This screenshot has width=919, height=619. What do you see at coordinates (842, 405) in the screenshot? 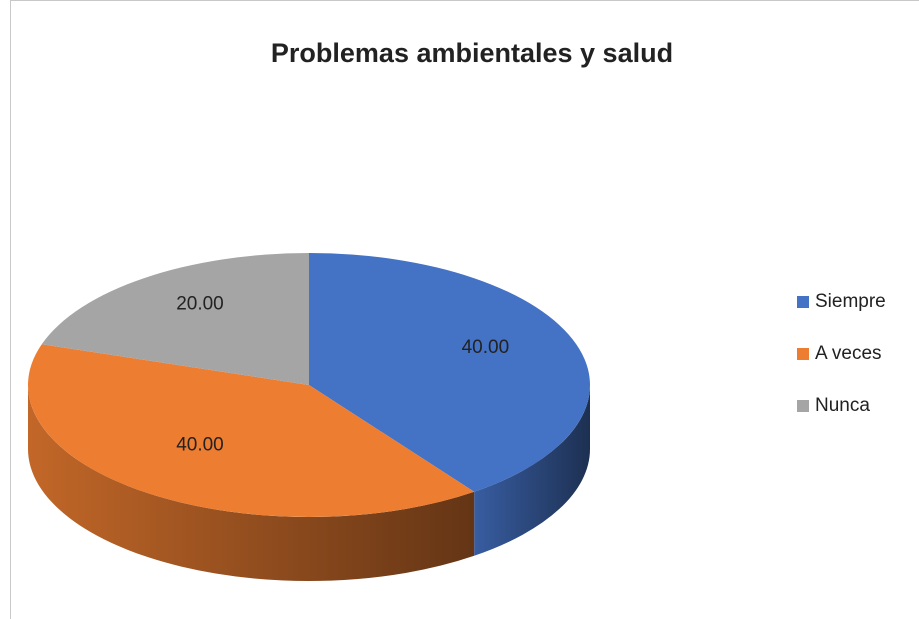
I see `legend-label: Nunca` at bounding box center [842, 405].